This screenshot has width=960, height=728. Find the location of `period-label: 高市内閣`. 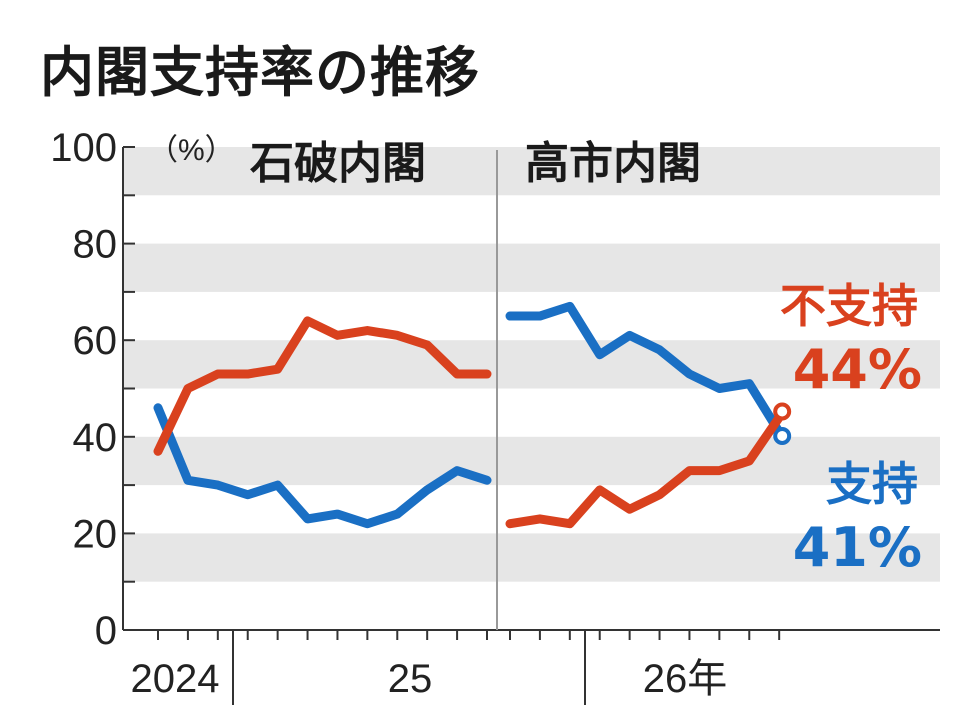

period-label: 高市内閣 is located at coordinates (613, 163).